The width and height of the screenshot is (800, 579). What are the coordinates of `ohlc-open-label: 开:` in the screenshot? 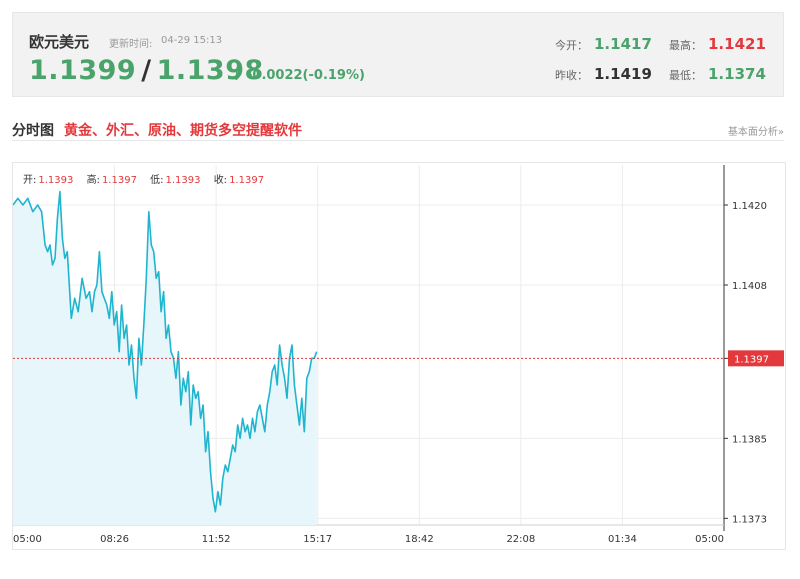 It's located at (30, 180).